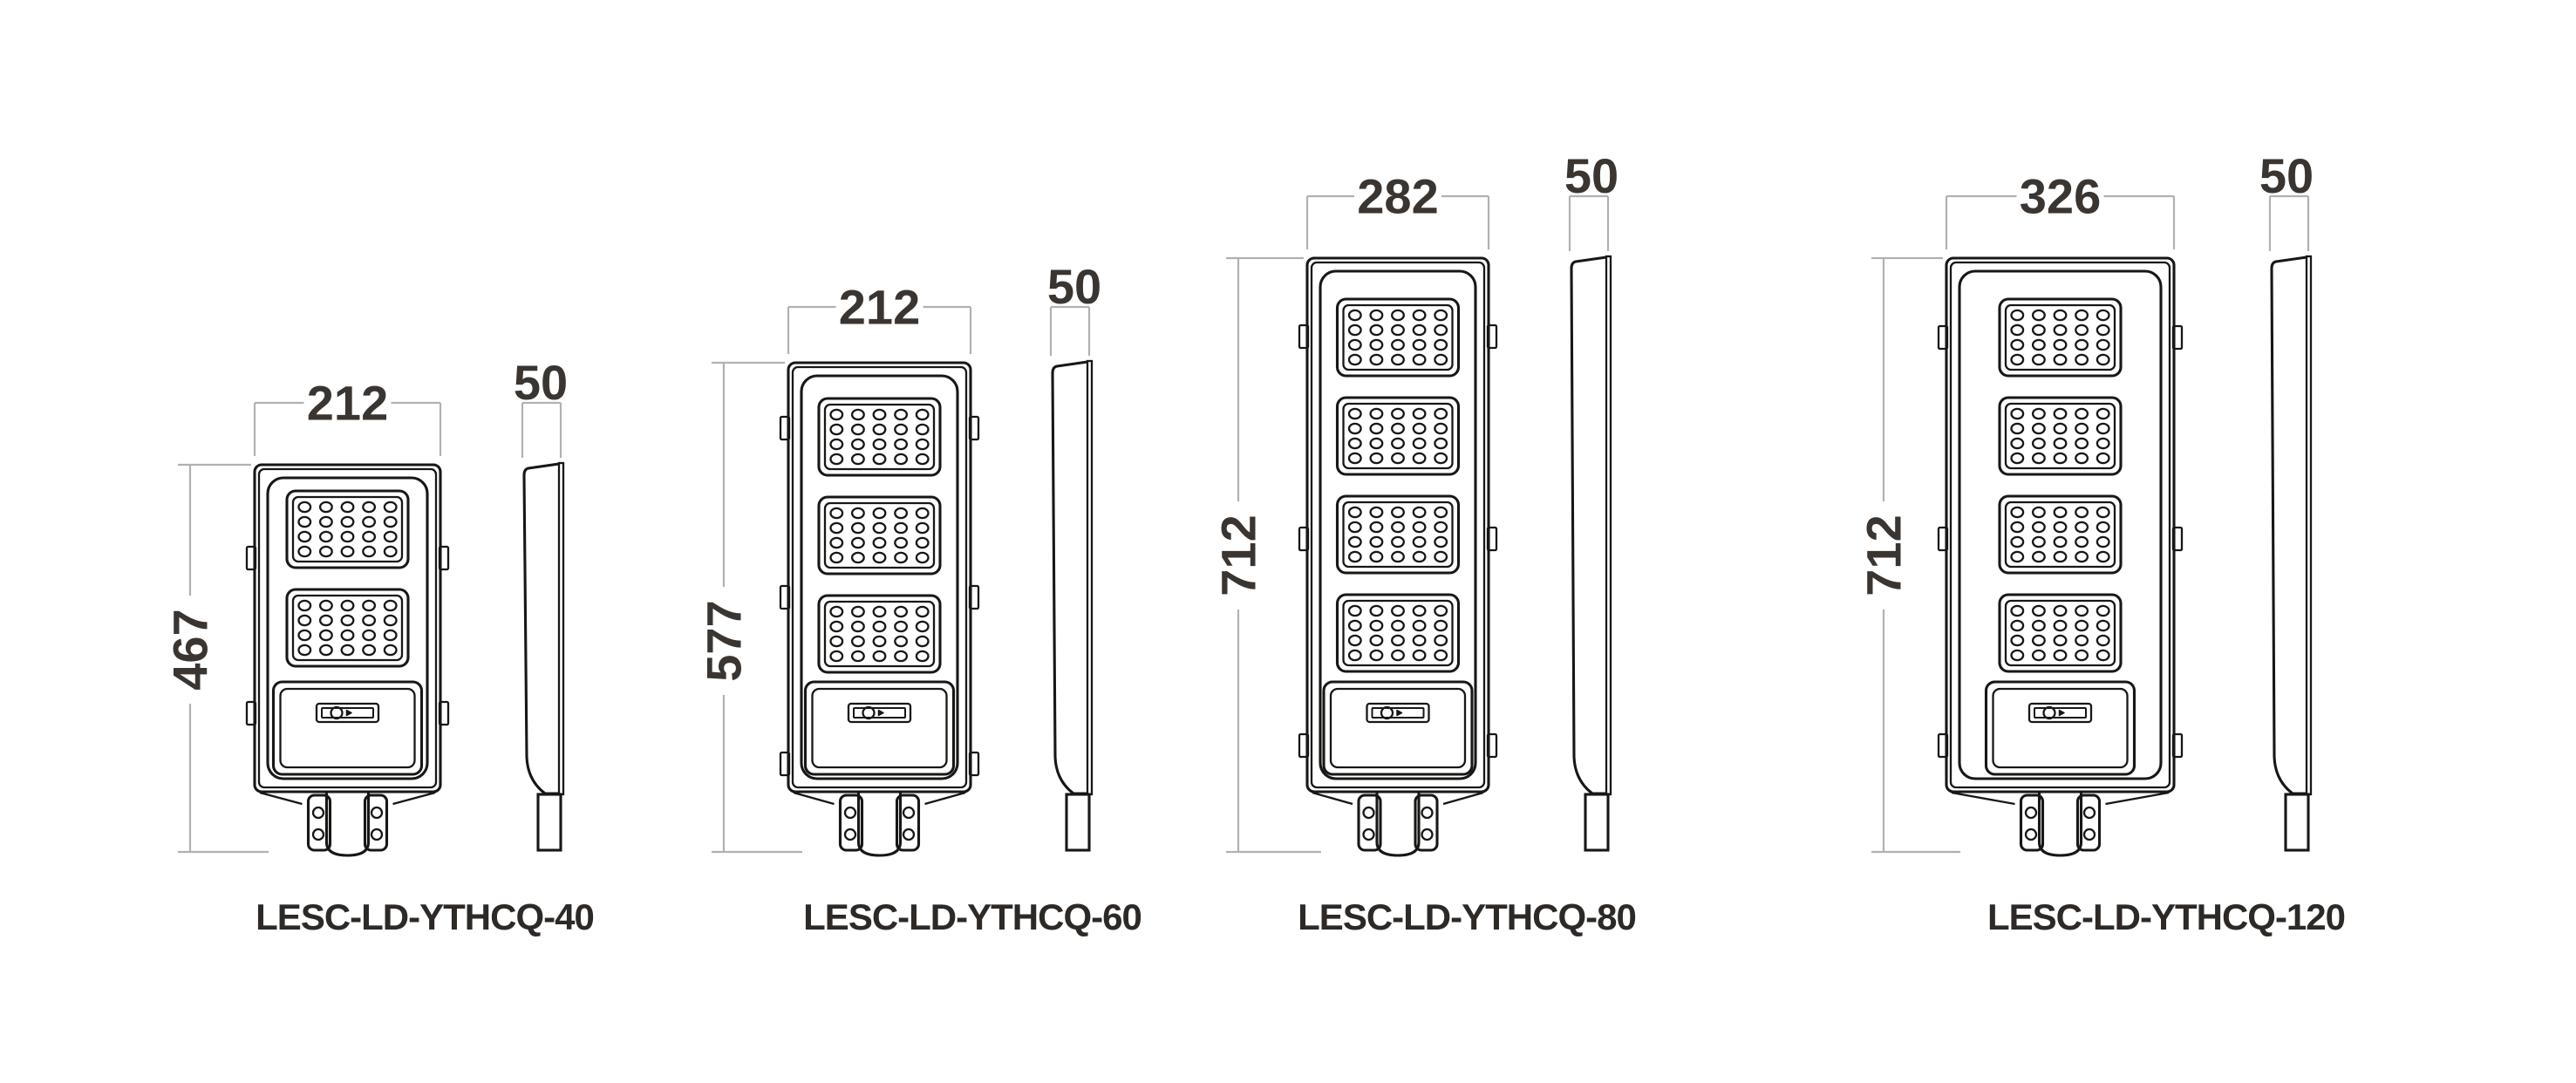 The height and width of the screenshot is (1083, 2576). I want to click on face-plate, so click(348, 628).